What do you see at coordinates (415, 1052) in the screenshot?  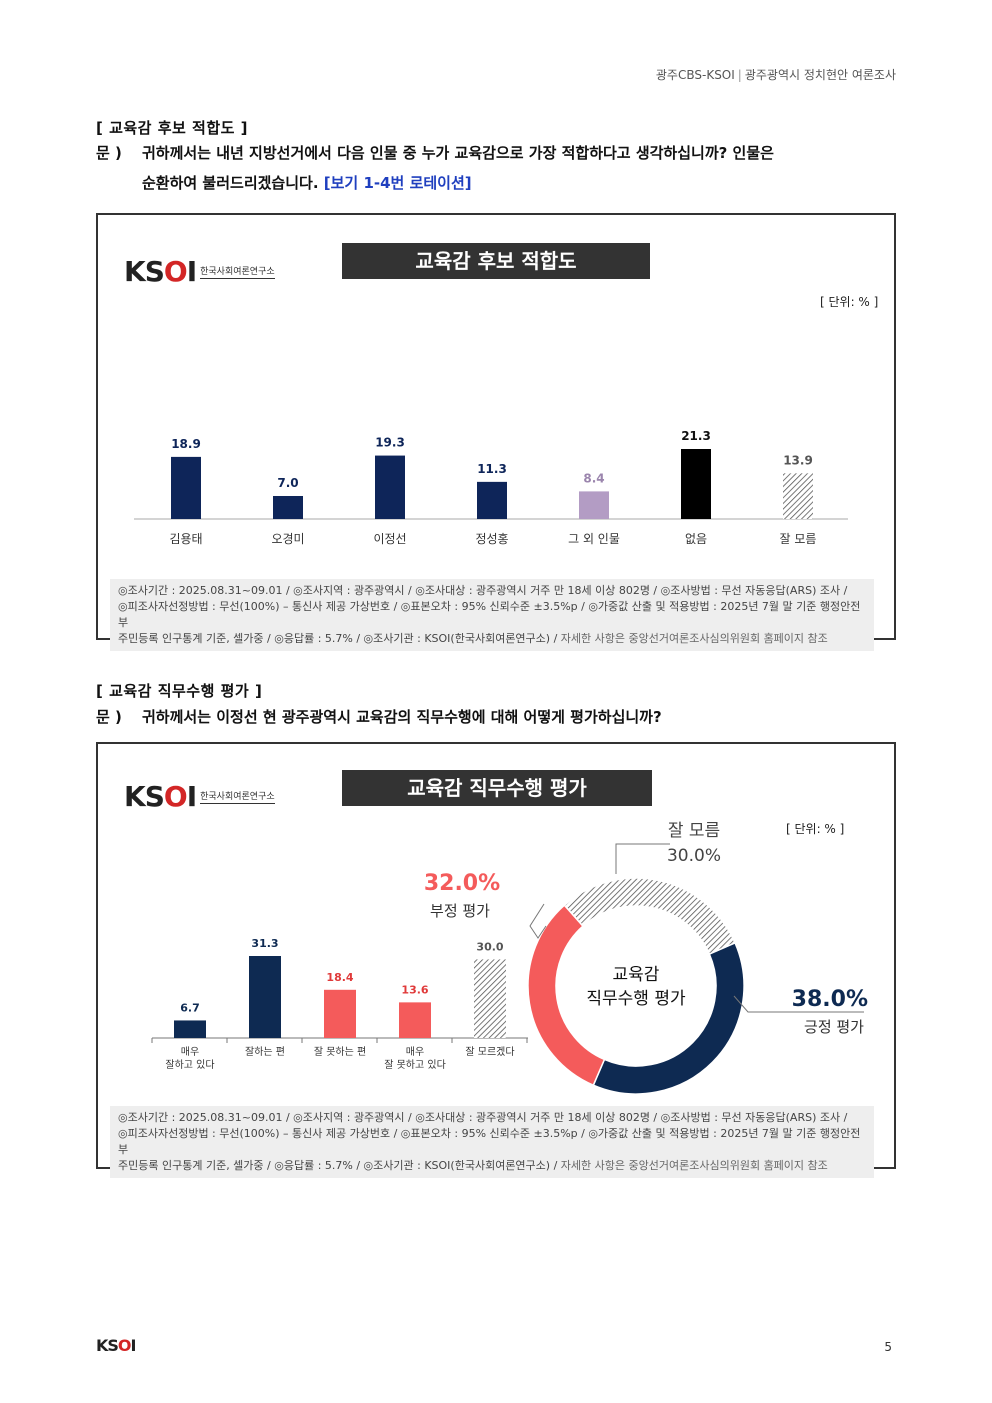 I see `category-label-4-line1: 매우` at bounding box center [415, 1052].